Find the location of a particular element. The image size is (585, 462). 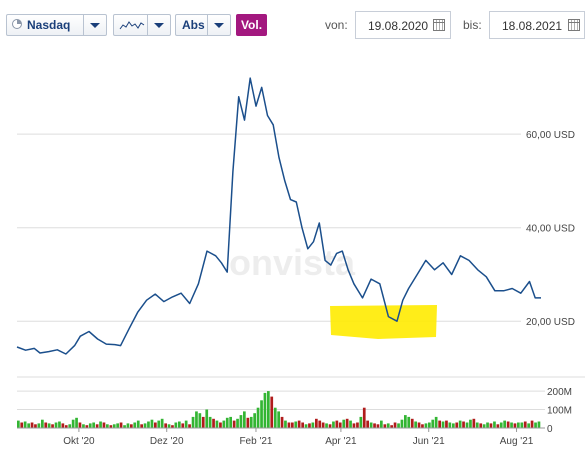

y-tick-label: 20,00 USD is located at coordinates (550, 322).